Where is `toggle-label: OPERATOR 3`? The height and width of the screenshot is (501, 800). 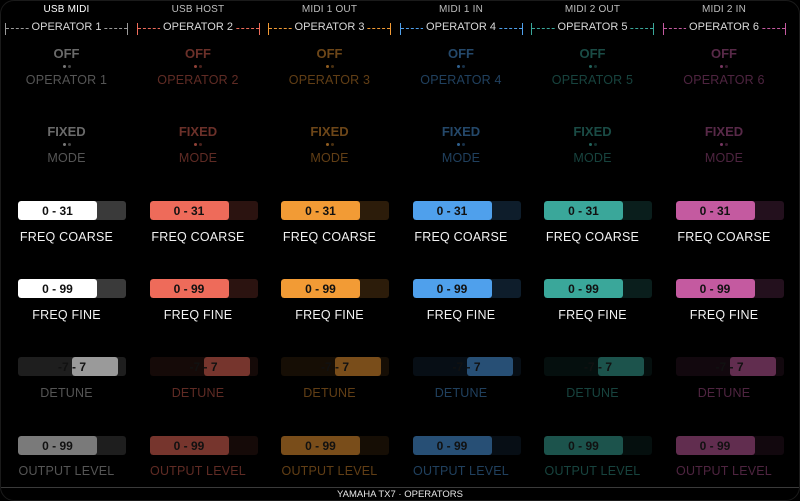
toggle-label: OPERATOR 3 is located at coordinates (329, 80).